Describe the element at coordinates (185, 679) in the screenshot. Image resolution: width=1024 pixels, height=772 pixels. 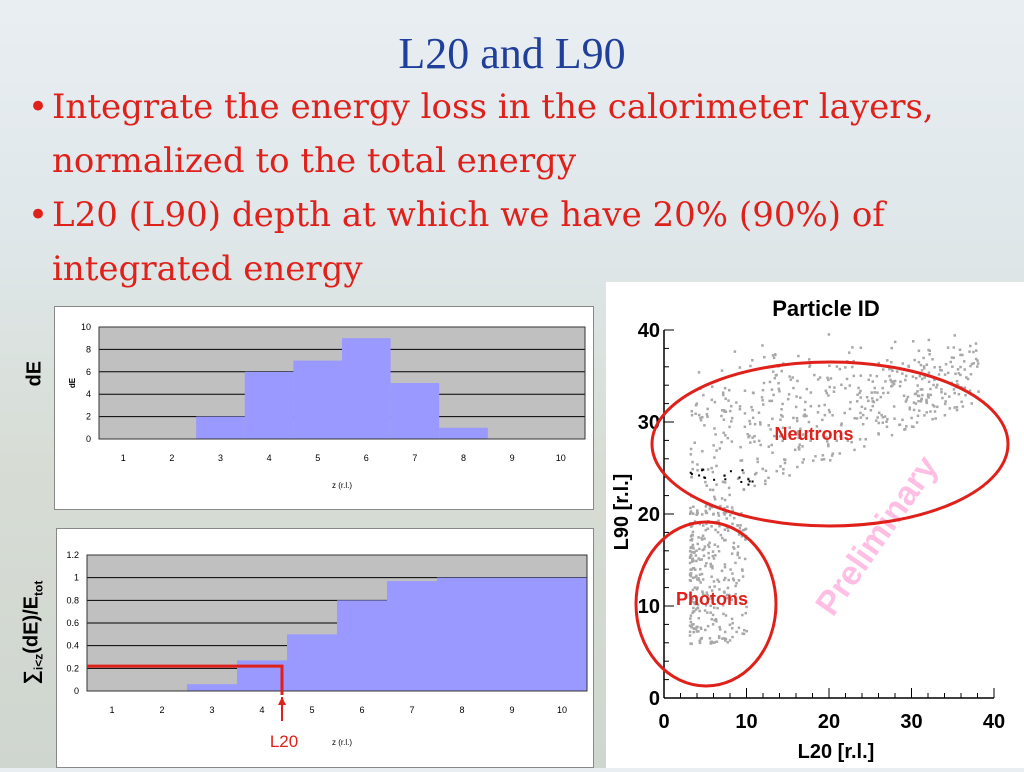
I see `l20-marker-line` at that location.